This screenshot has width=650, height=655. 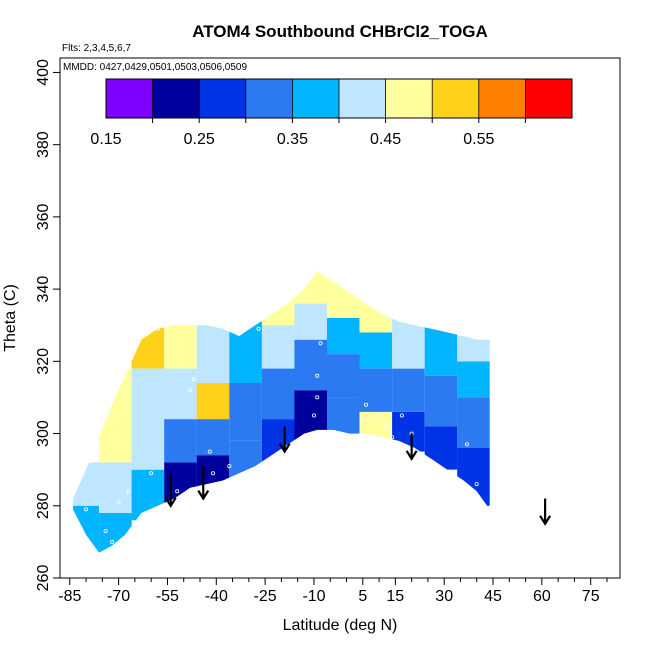 What do you see at coordinates (478, 139) in the screenshot?
I see `colorbar-tick-label: 0.55` at bounding box center [478, 139].